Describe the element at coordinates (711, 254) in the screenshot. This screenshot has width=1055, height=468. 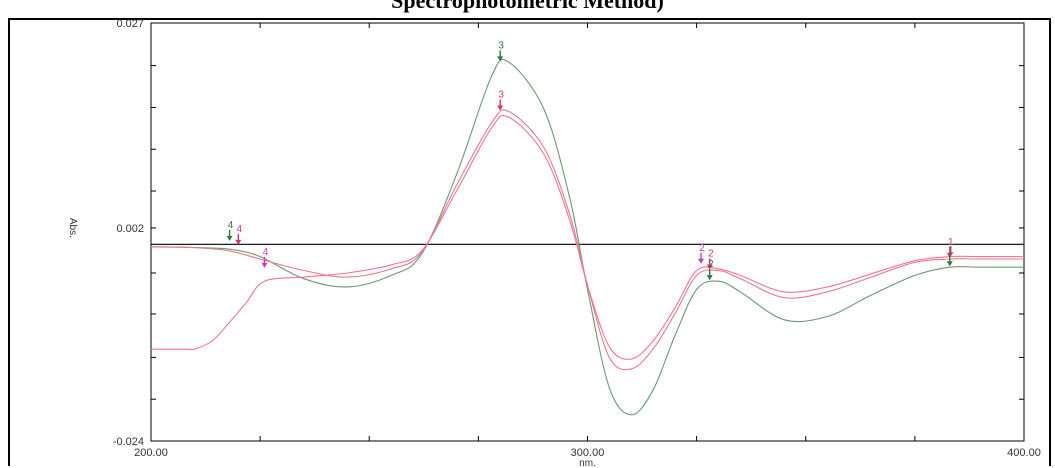
I see `peak-marker-label-6: 2` at that location.